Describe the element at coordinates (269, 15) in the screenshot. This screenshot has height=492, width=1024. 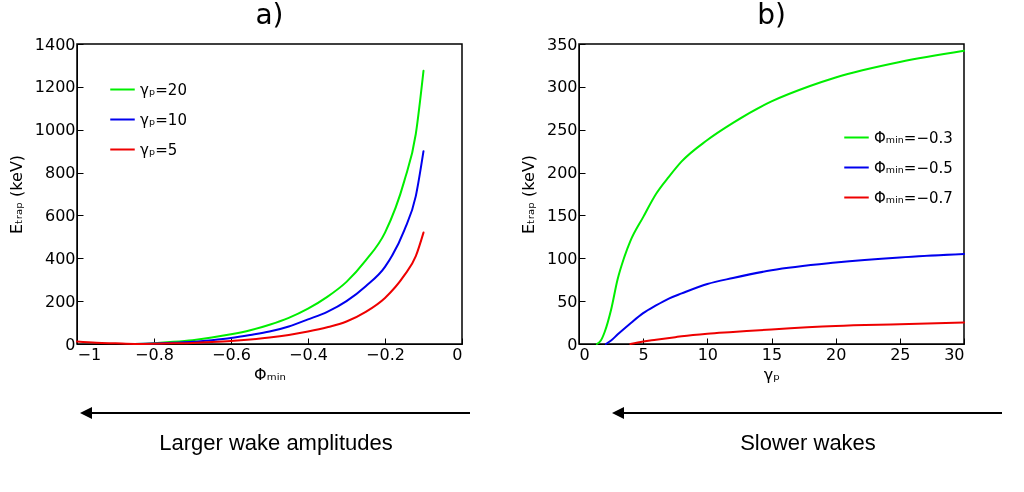
I see `chart-title: a)` at that location.